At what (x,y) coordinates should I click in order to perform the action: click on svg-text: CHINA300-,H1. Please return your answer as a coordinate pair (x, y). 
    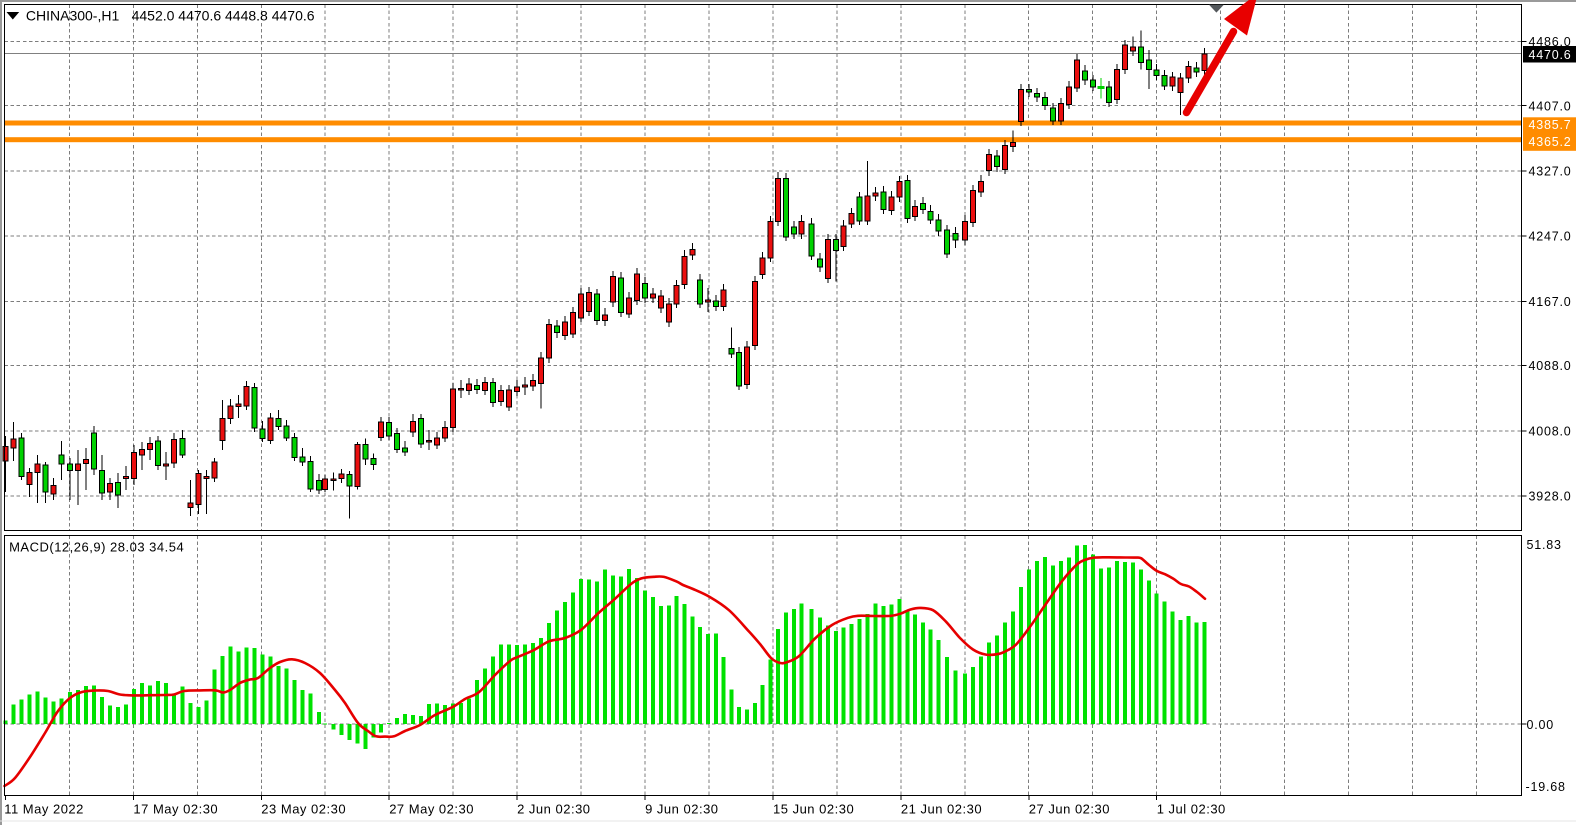
    Looking at the image, I should click on (73, 16).